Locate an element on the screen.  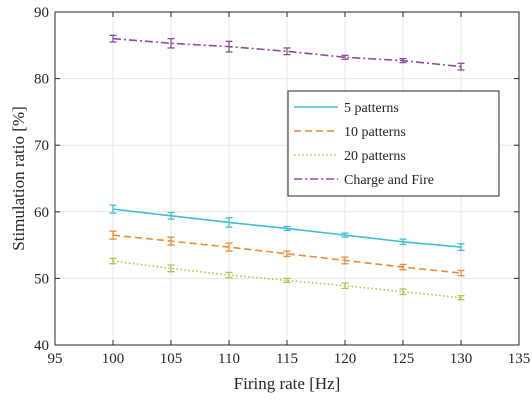
legend-item: 20 patterns is located at coordinates (350, 156).